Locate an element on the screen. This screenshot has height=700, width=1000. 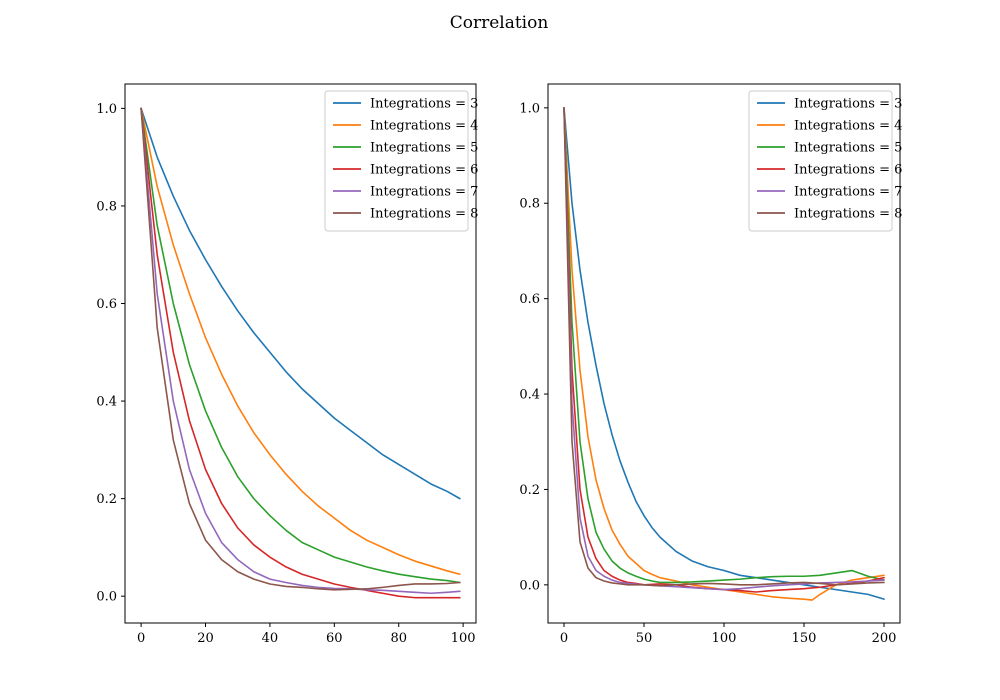
left-y-tick-label: 0.0 is located at coordinates (106, 597).